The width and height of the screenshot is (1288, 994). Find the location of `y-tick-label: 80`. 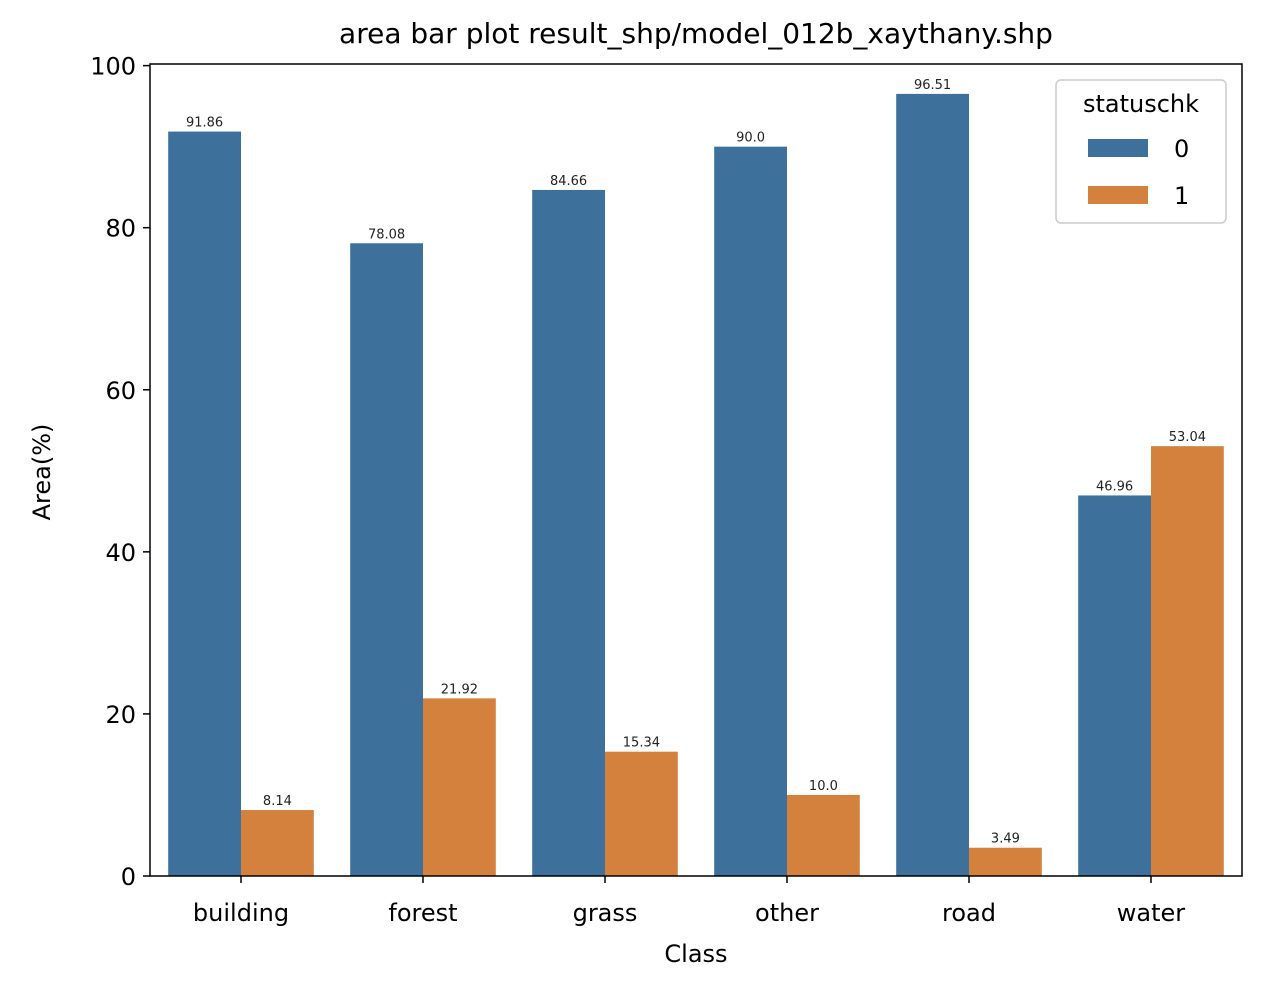

y-tick-label: 80 is located at coordinates (120, 229).